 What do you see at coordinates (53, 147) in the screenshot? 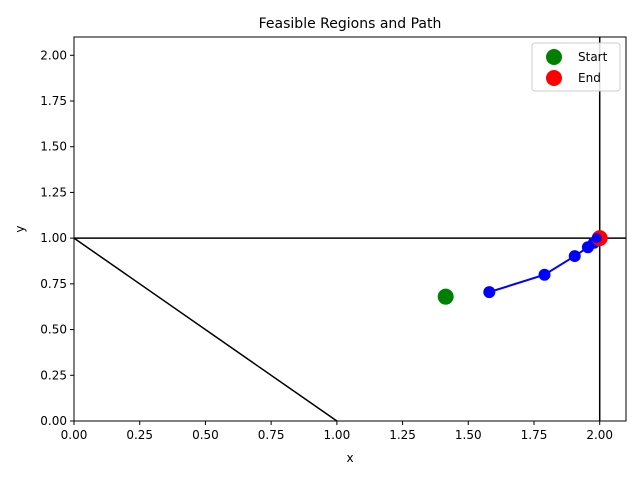
I see `y-tick-label: 1.50` at bounding box center [53, 147].